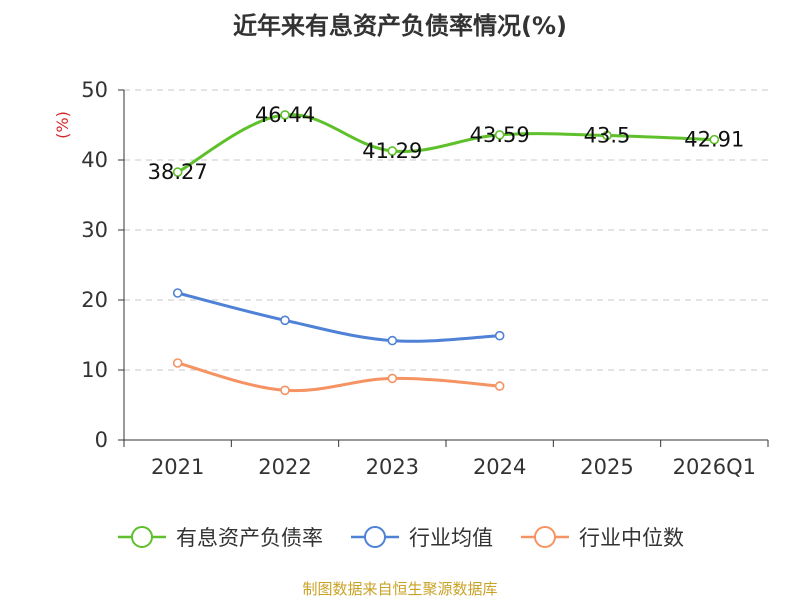  Describe the element at coordinates (606, 467) in the screenshot. I see `x-tick-label: 2025` at that location.